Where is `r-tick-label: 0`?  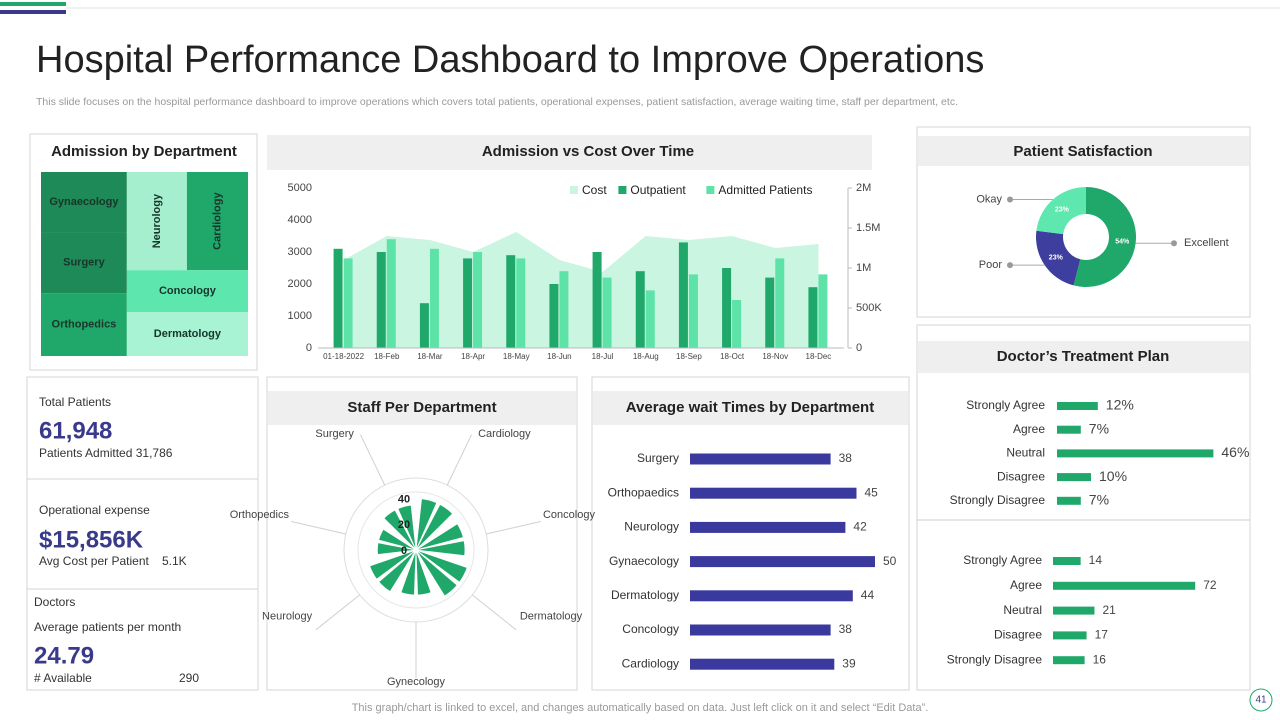 r-tick-label: 0 is located at coordinates (404, 551).